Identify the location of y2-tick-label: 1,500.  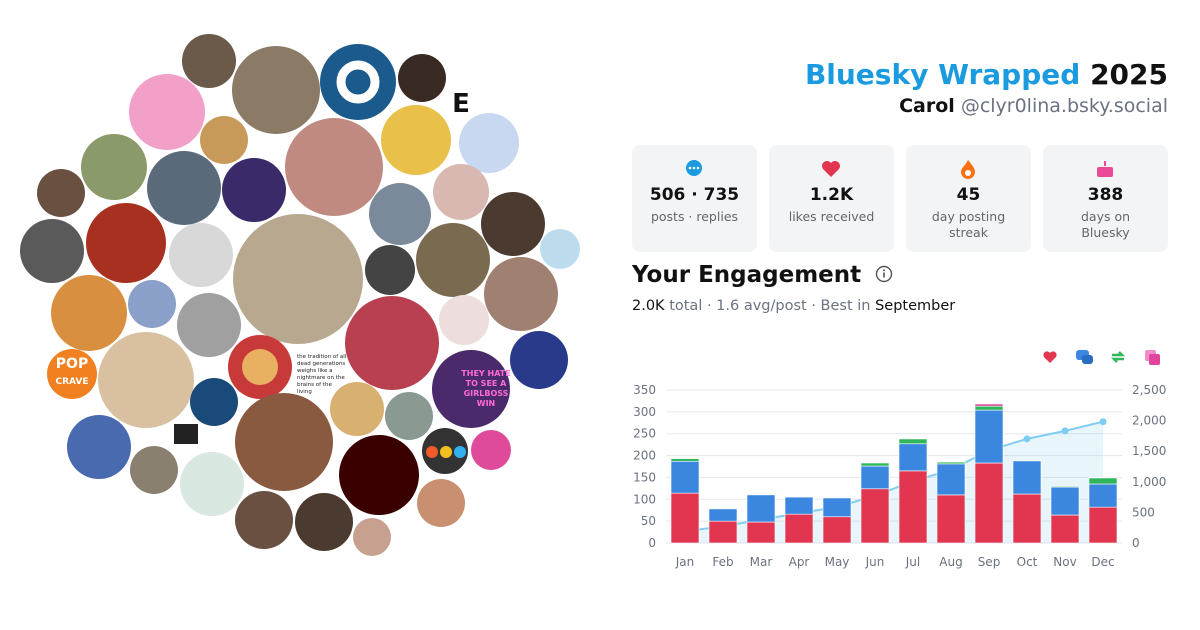
(1149, 451).